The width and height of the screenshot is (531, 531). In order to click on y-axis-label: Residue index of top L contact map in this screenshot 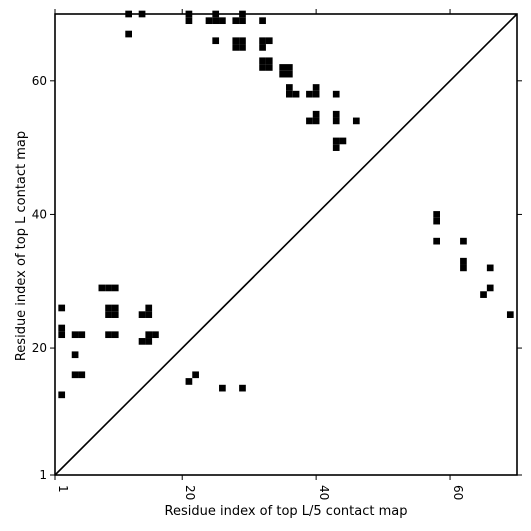, I will do `click(21, 246)`.